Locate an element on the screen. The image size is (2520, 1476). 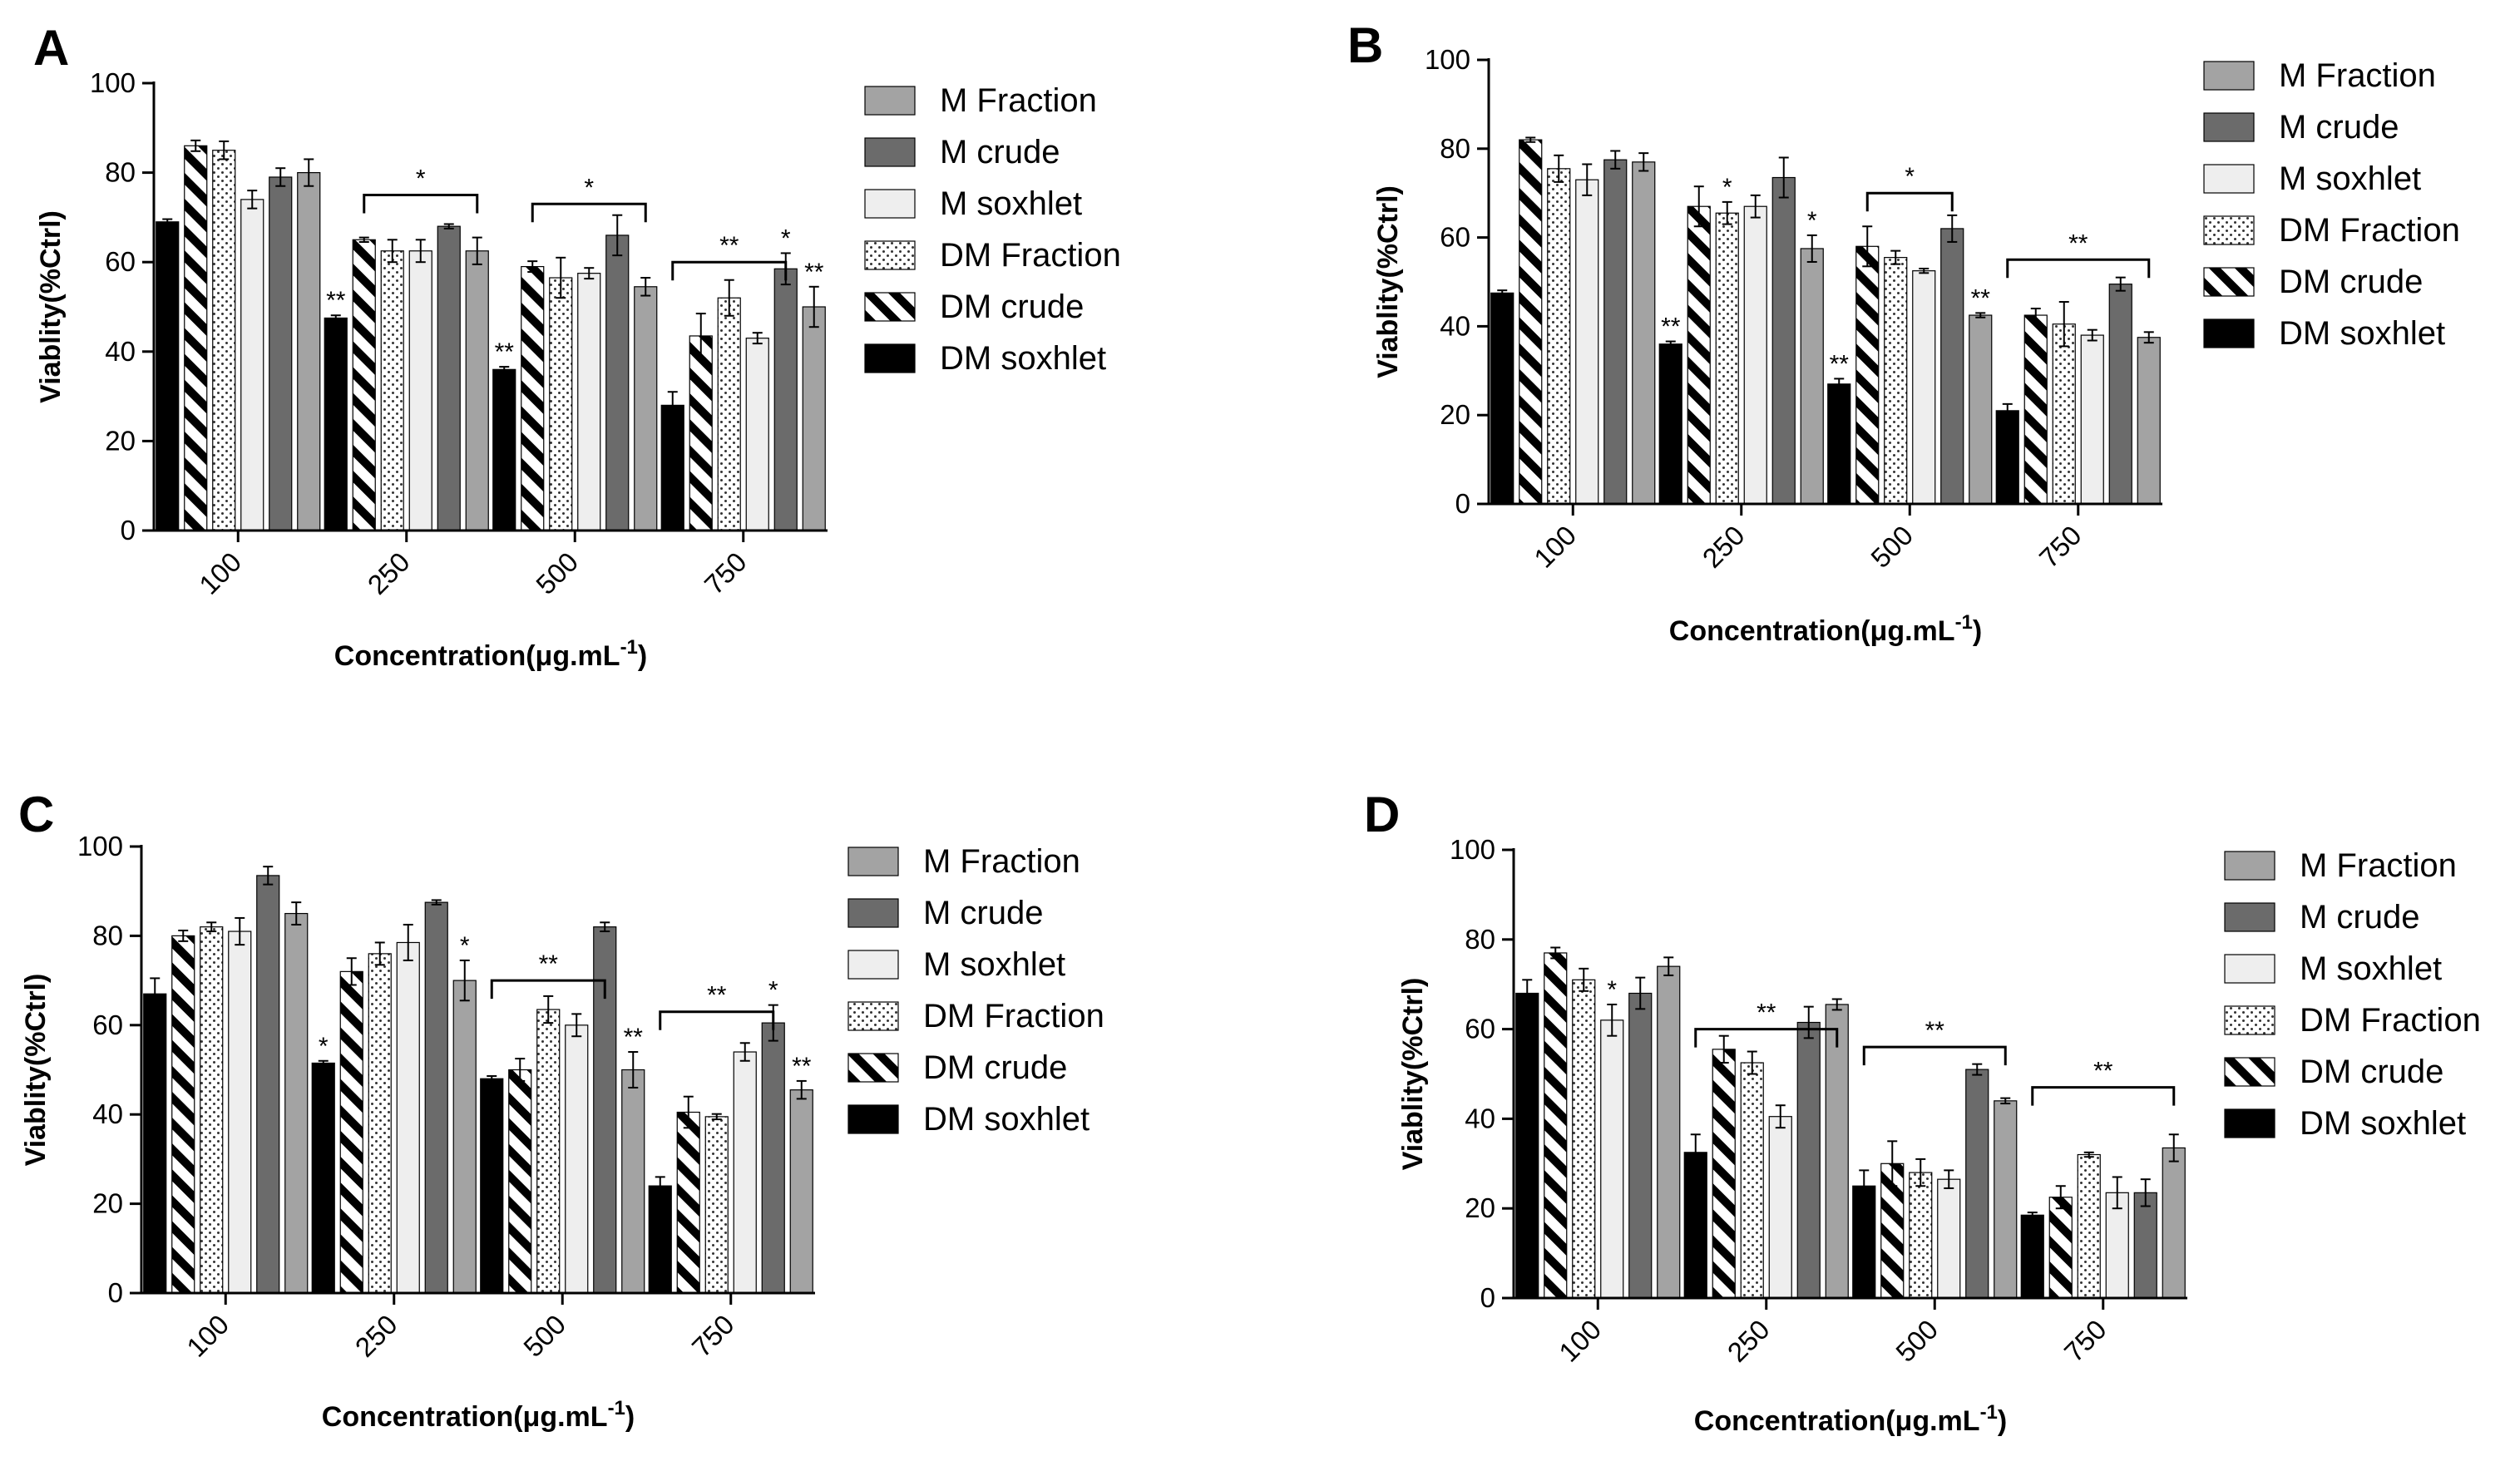
significance-bracket: ** is located at coordinates (1766, 1024).